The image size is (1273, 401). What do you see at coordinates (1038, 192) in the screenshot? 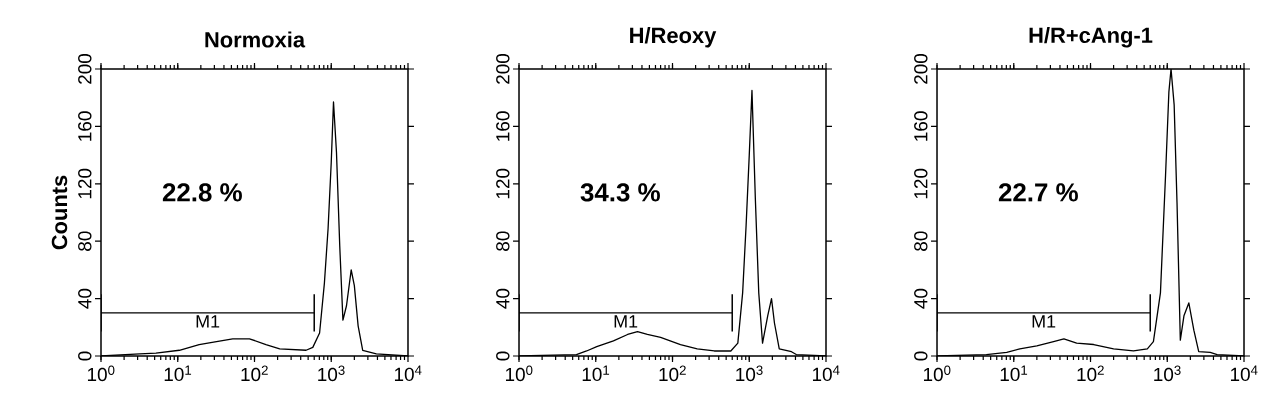
I see `annotation: 22.7 %` at bounding box center [1038, 192].